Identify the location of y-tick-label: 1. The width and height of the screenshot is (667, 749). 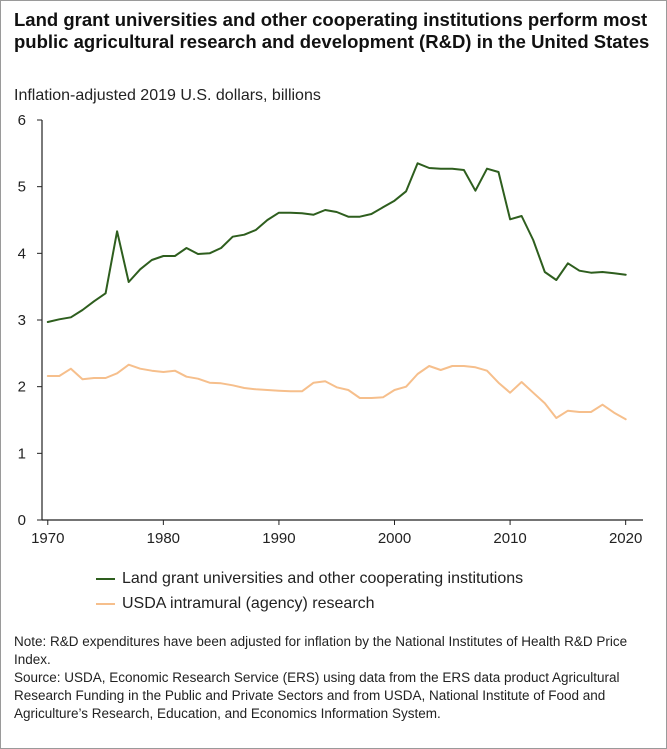
(22, 453).